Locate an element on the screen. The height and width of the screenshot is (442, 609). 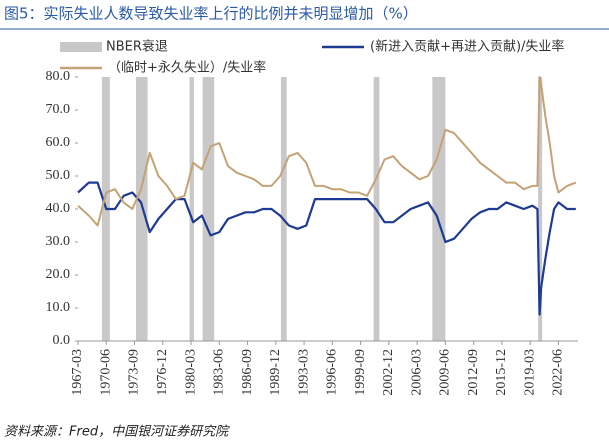
legend-label: （临时+永久失业）/失业率 is located at coordinates (187, 68).